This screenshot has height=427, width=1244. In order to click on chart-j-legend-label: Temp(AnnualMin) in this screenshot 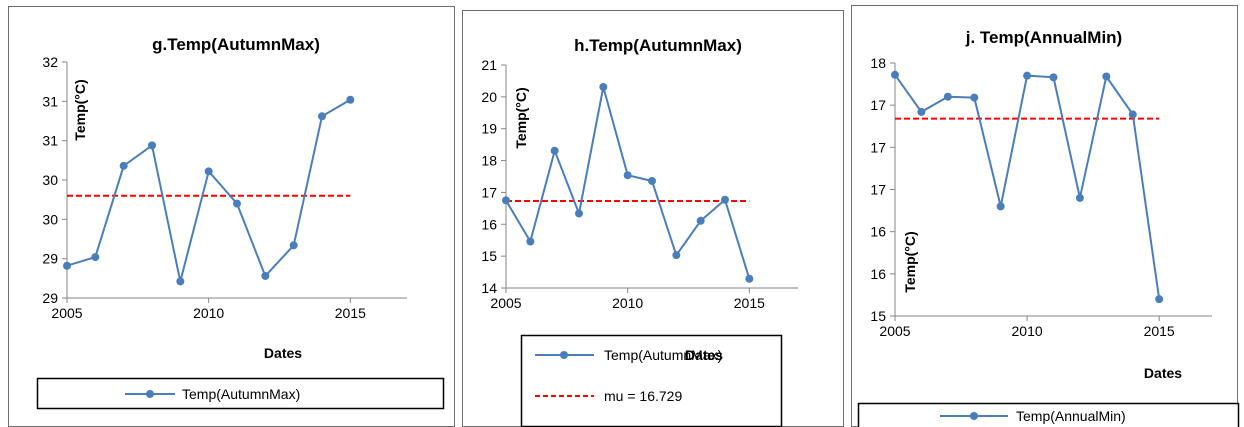, I will do `click(1071, 416)`.